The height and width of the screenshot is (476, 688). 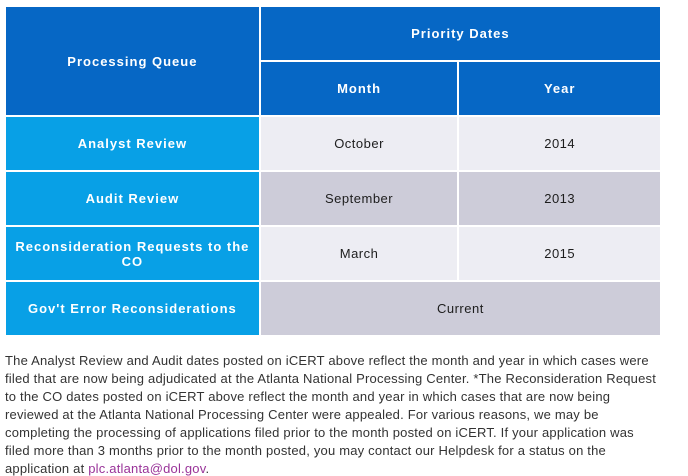 I want to click on table-row: Audit Review September 2013, so click(x=333, y=198).